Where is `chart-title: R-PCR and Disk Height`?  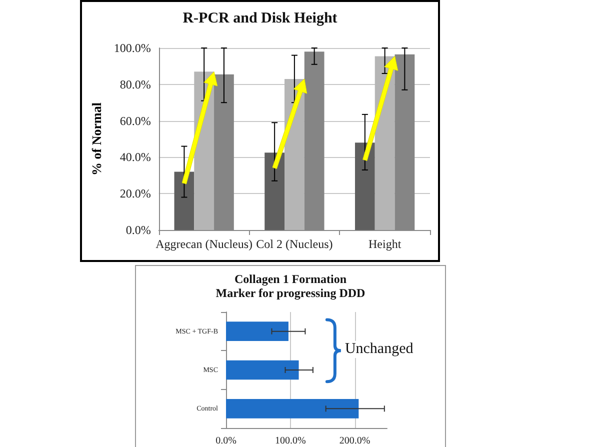 chart-title: R-PCR and Disk Height is located at coordinates (260, 18).